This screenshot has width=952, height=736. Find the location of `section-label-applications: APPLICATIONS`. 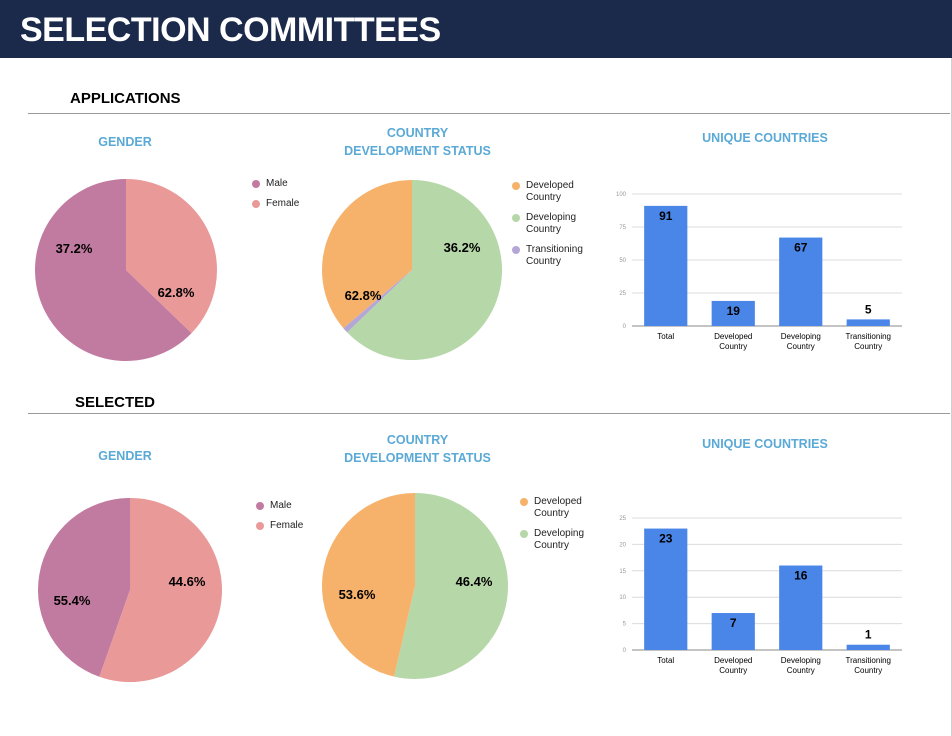

section-label-applications: APPLICATIONS is located at coordinates (125, 98).